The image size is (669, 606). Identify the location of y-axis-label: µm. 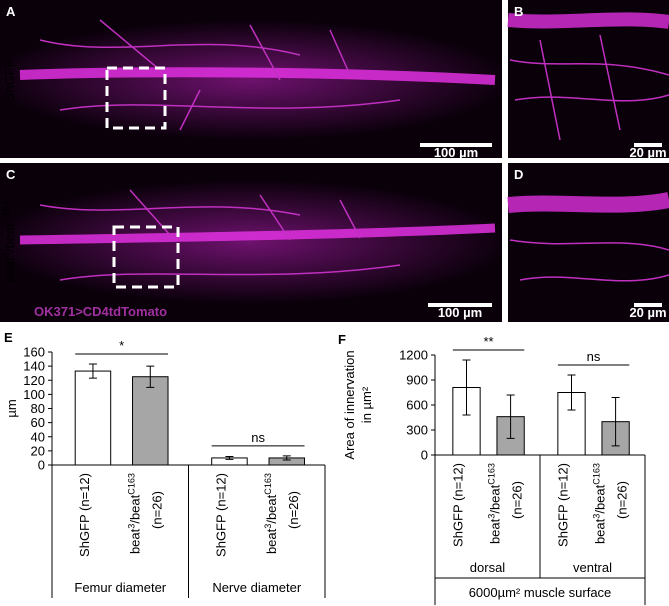
(11, 408).